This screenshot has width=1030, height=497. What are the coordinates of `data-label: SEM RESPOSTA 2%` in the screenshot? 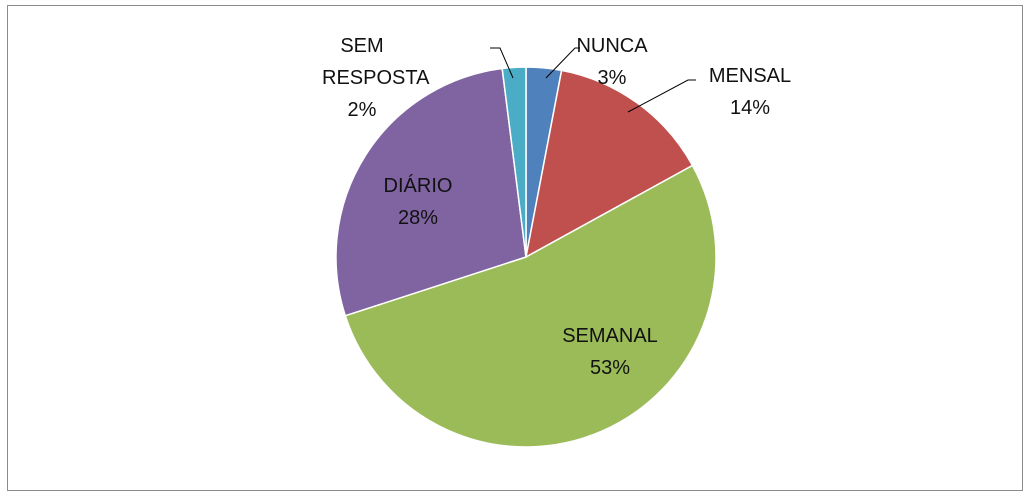 It's located at (362, 78).